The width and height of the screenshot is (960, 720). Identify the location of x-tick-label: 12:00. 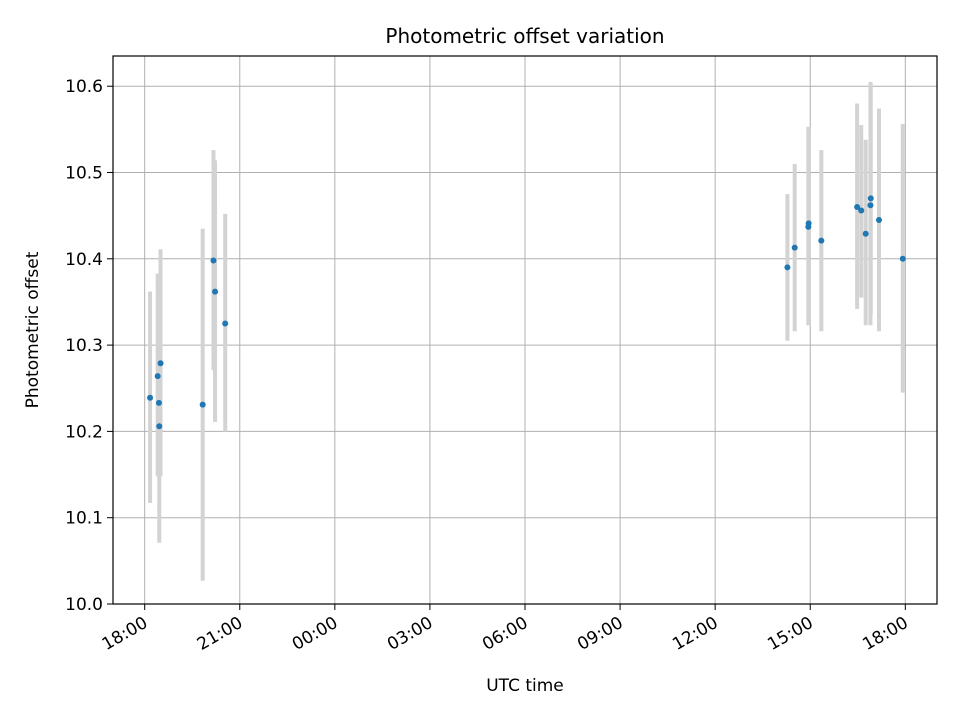
(695, 634).